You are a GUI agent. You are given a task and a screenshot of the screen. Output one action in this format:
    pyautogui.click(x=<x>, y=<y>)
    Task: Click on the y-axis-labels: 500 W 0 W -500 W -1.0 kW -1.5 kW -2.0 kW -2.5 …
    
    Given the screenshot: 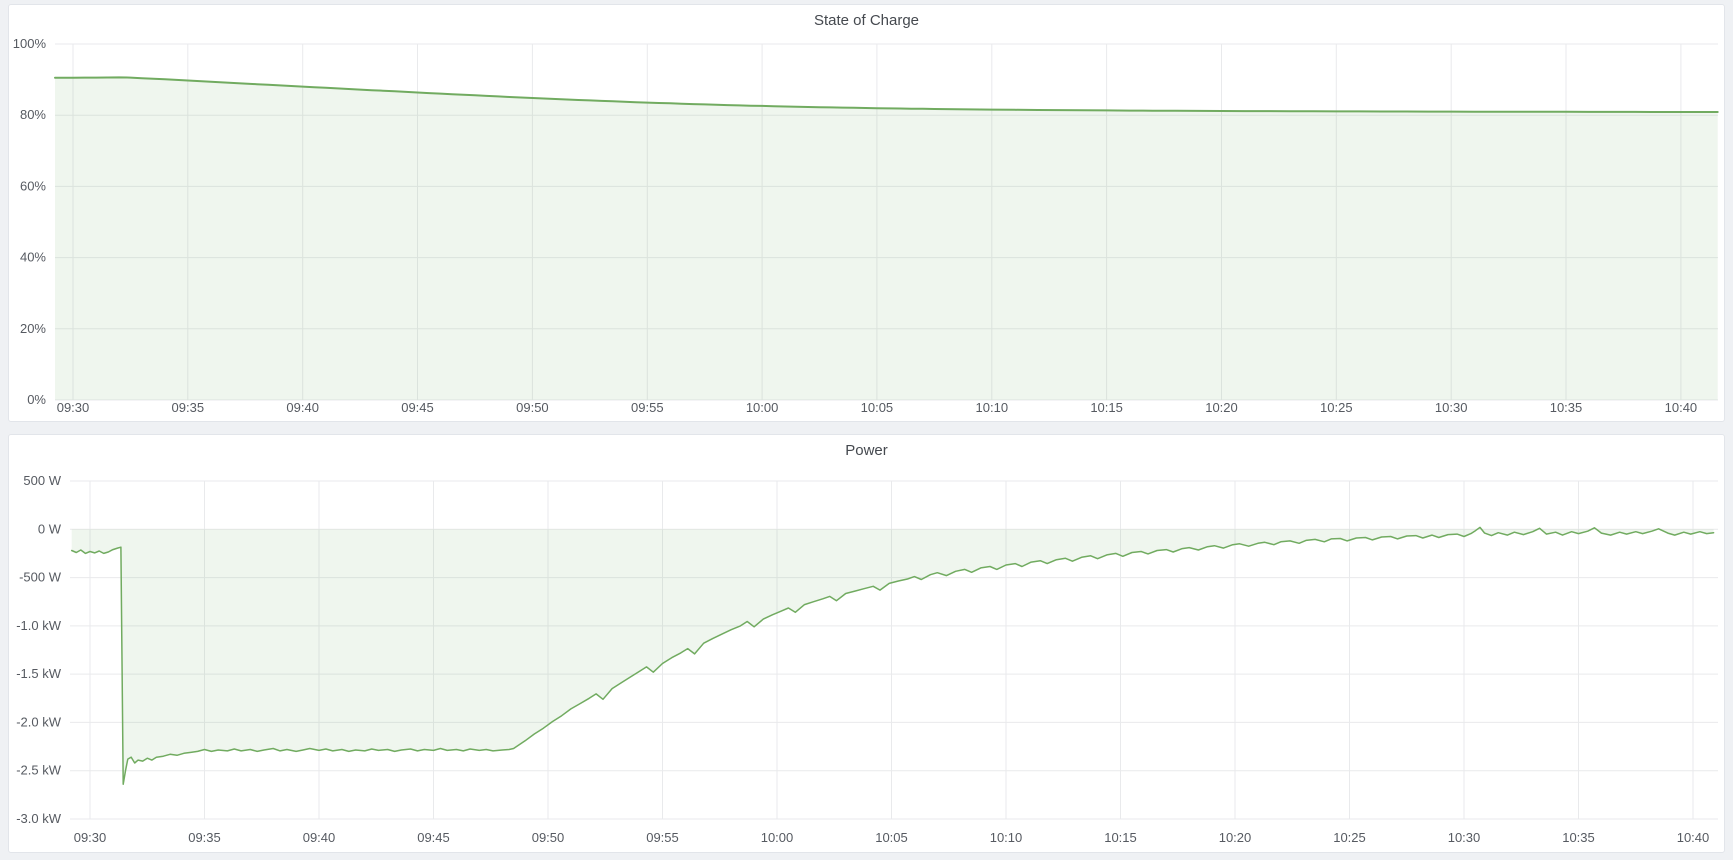 What is the action you would take?
    pyautogui.click(x=39, y=649)
    